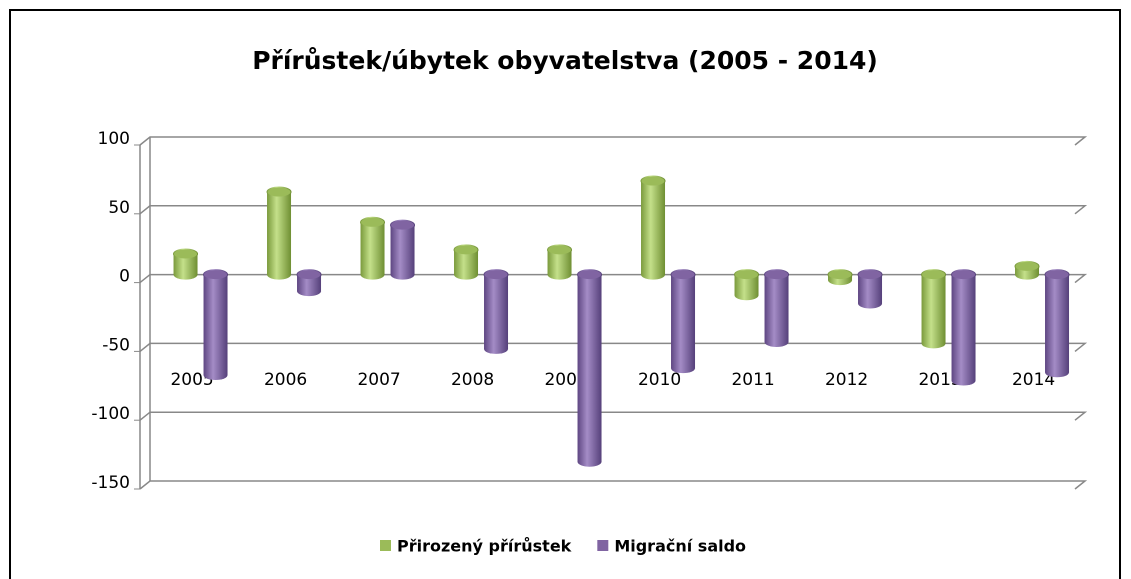 The image size is (1131, 579). I want to click on x-tick-label: 2010, so click(659, 380).